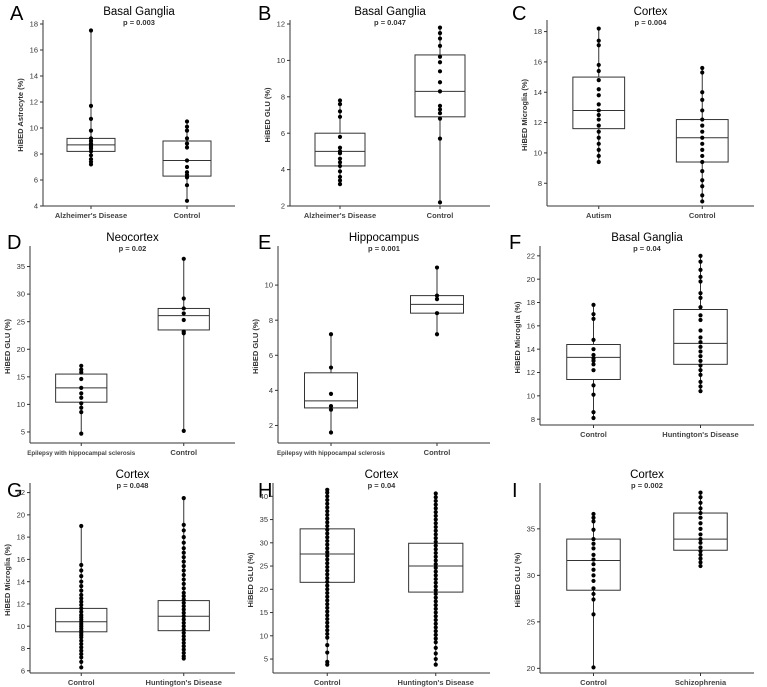 Image resolution: width=767 pixels, height=687 pixels. What do you see at coordinates (184, 682) in the screenshot?
I see `x-category-label: Huntington's Disease` at bounding box center [184, 682].